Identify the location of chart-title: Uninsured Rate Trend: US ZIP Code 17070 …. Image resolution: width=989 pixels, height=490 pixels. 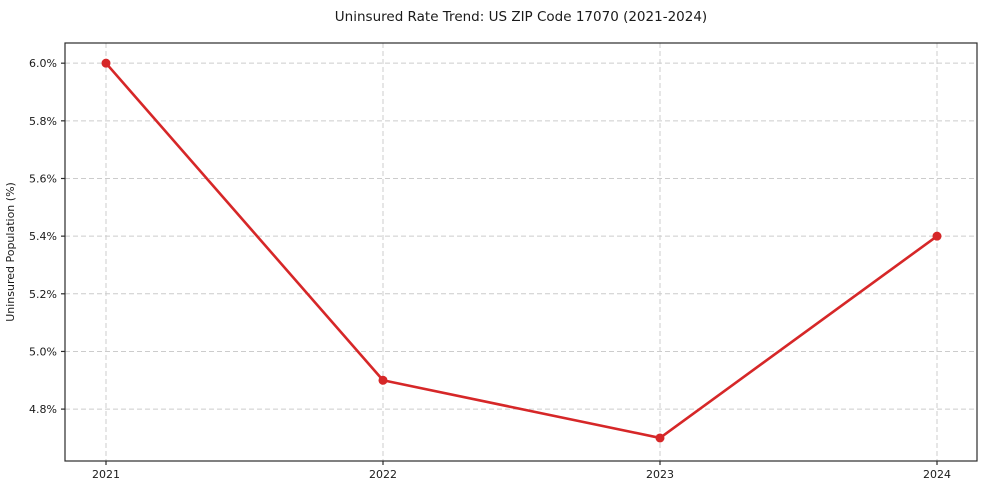
(521, 17).